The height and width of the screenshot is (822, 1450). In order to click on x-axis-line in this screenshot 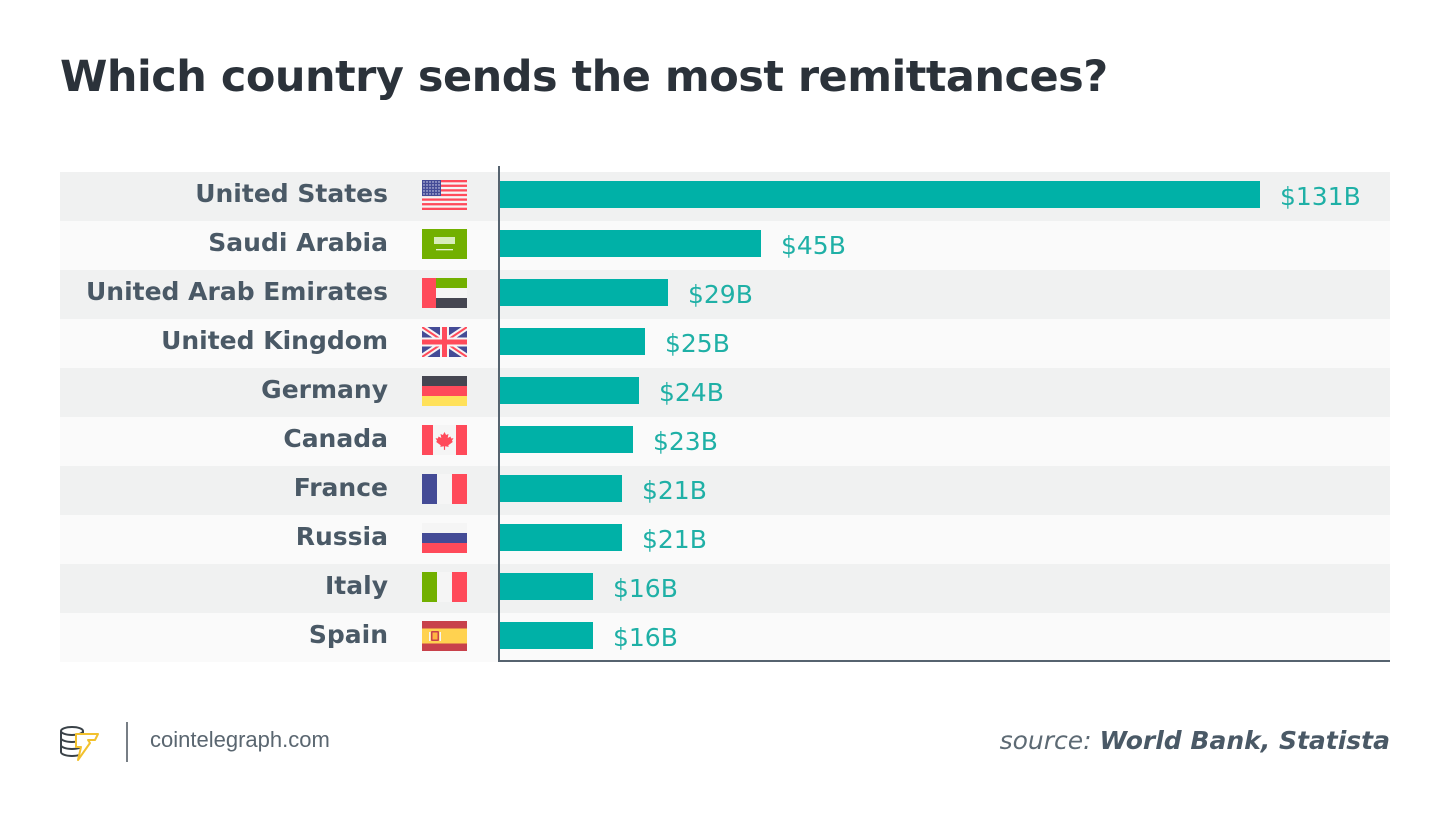, I will do `click(944, 661)`.